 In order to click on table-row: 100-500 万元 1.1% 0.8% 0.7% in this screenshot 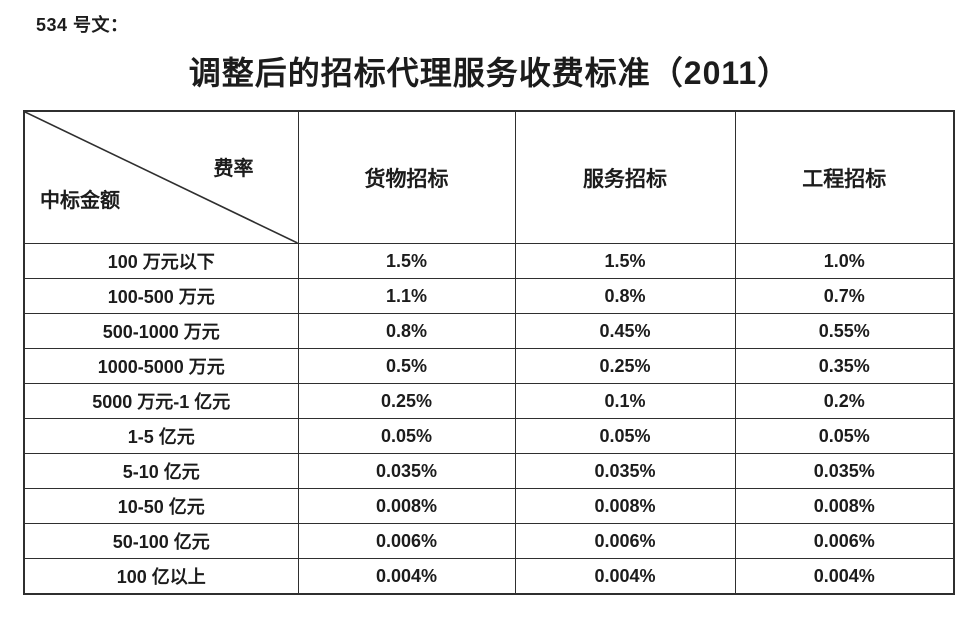, I will do `click(489, 296)`.